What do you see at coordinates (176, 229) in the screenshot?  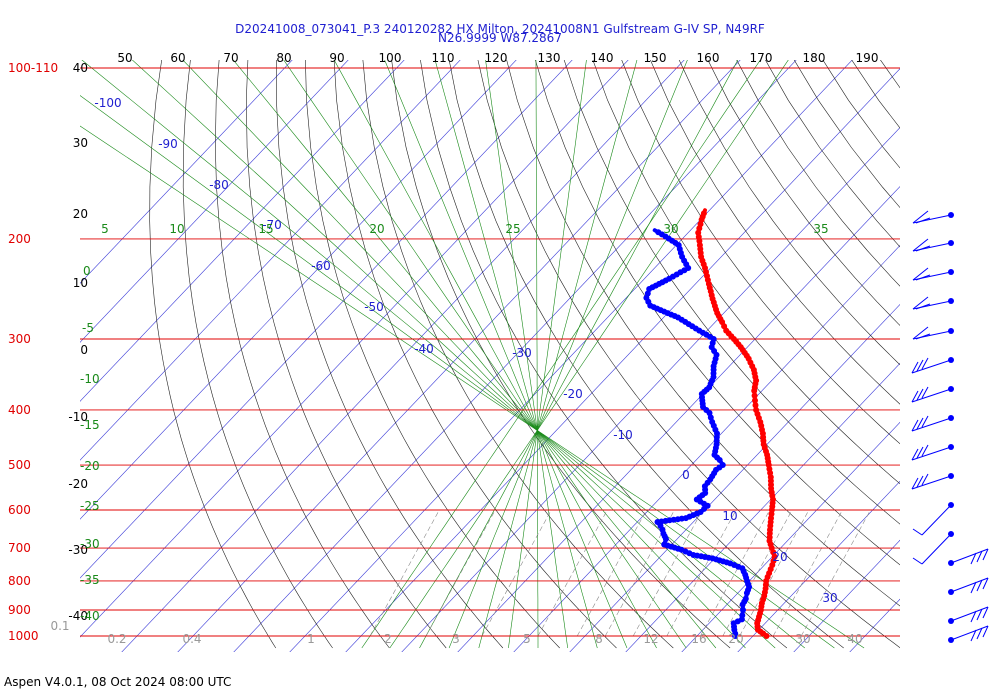 I see `moist-adiabat-label: 10` at bounding box center [176, 229].